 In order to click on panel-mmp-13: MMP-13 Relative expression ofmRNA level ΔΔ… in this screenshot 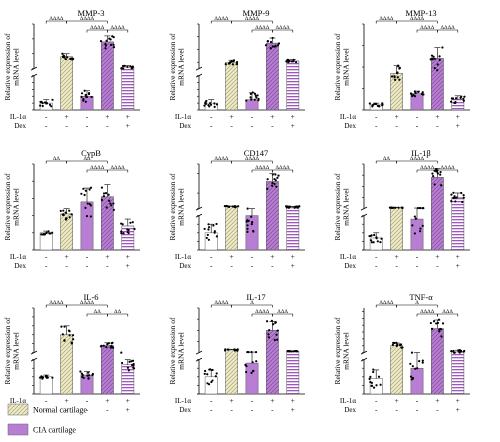, I will do `click(401, 69)`.